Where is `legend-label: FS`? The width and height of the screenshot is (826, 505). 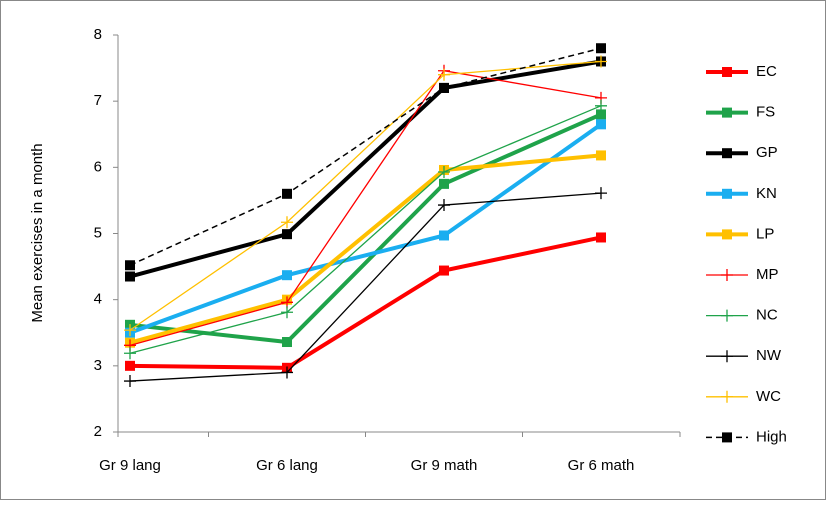 legend-label: FS is located at coordinates (765, 112).